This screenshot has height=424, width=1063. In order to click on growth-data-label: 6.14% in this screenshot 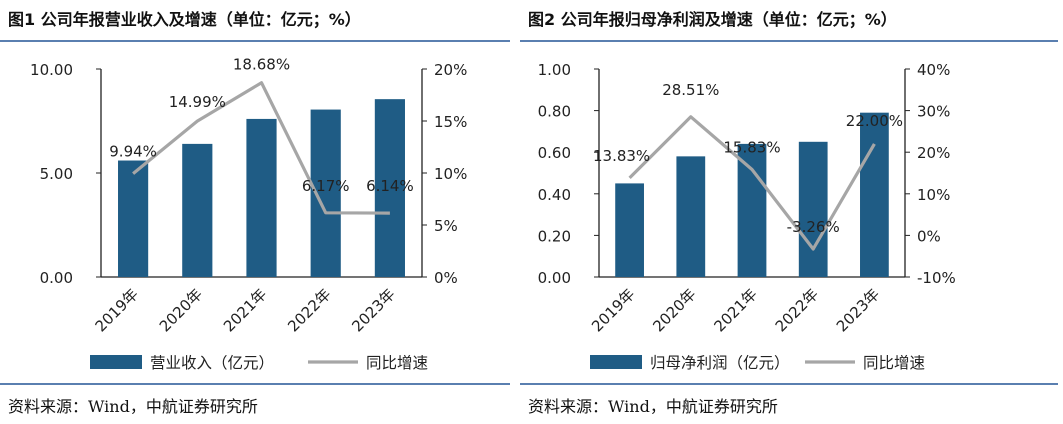, I will do `click(390, 186)`.